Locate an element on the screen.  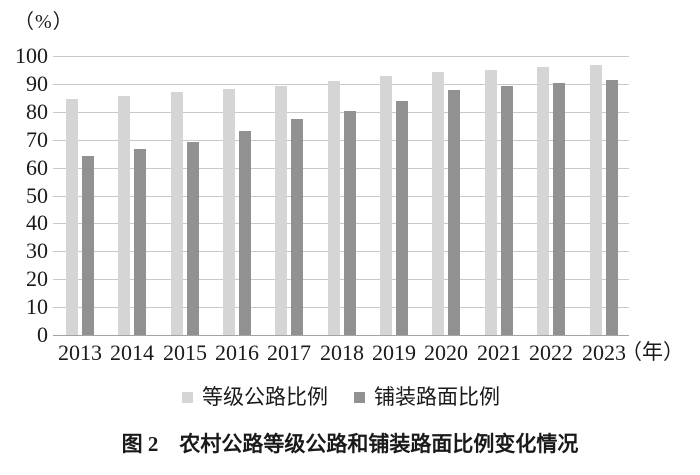
graded-road-bar-2020 is located at coordinates (438, 203).